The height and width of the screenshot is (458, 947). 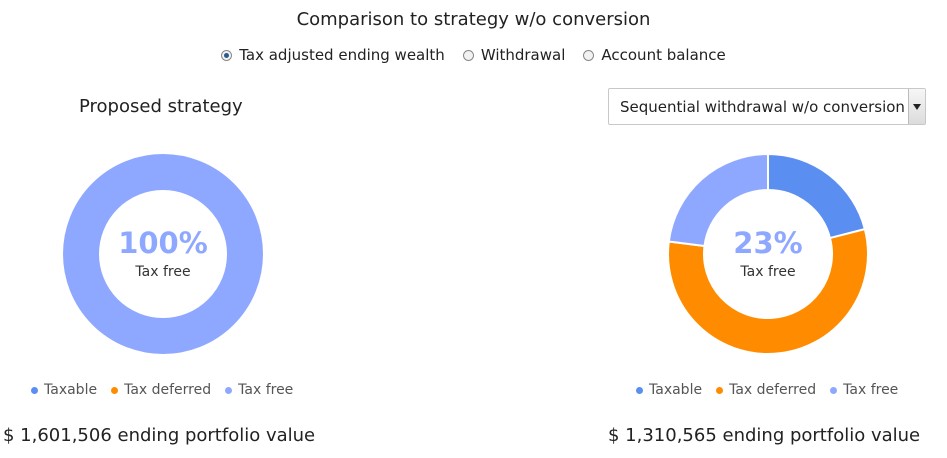 I want to click on proposed-strategy-title: Proposed strategy, so click(x=161, y=106).